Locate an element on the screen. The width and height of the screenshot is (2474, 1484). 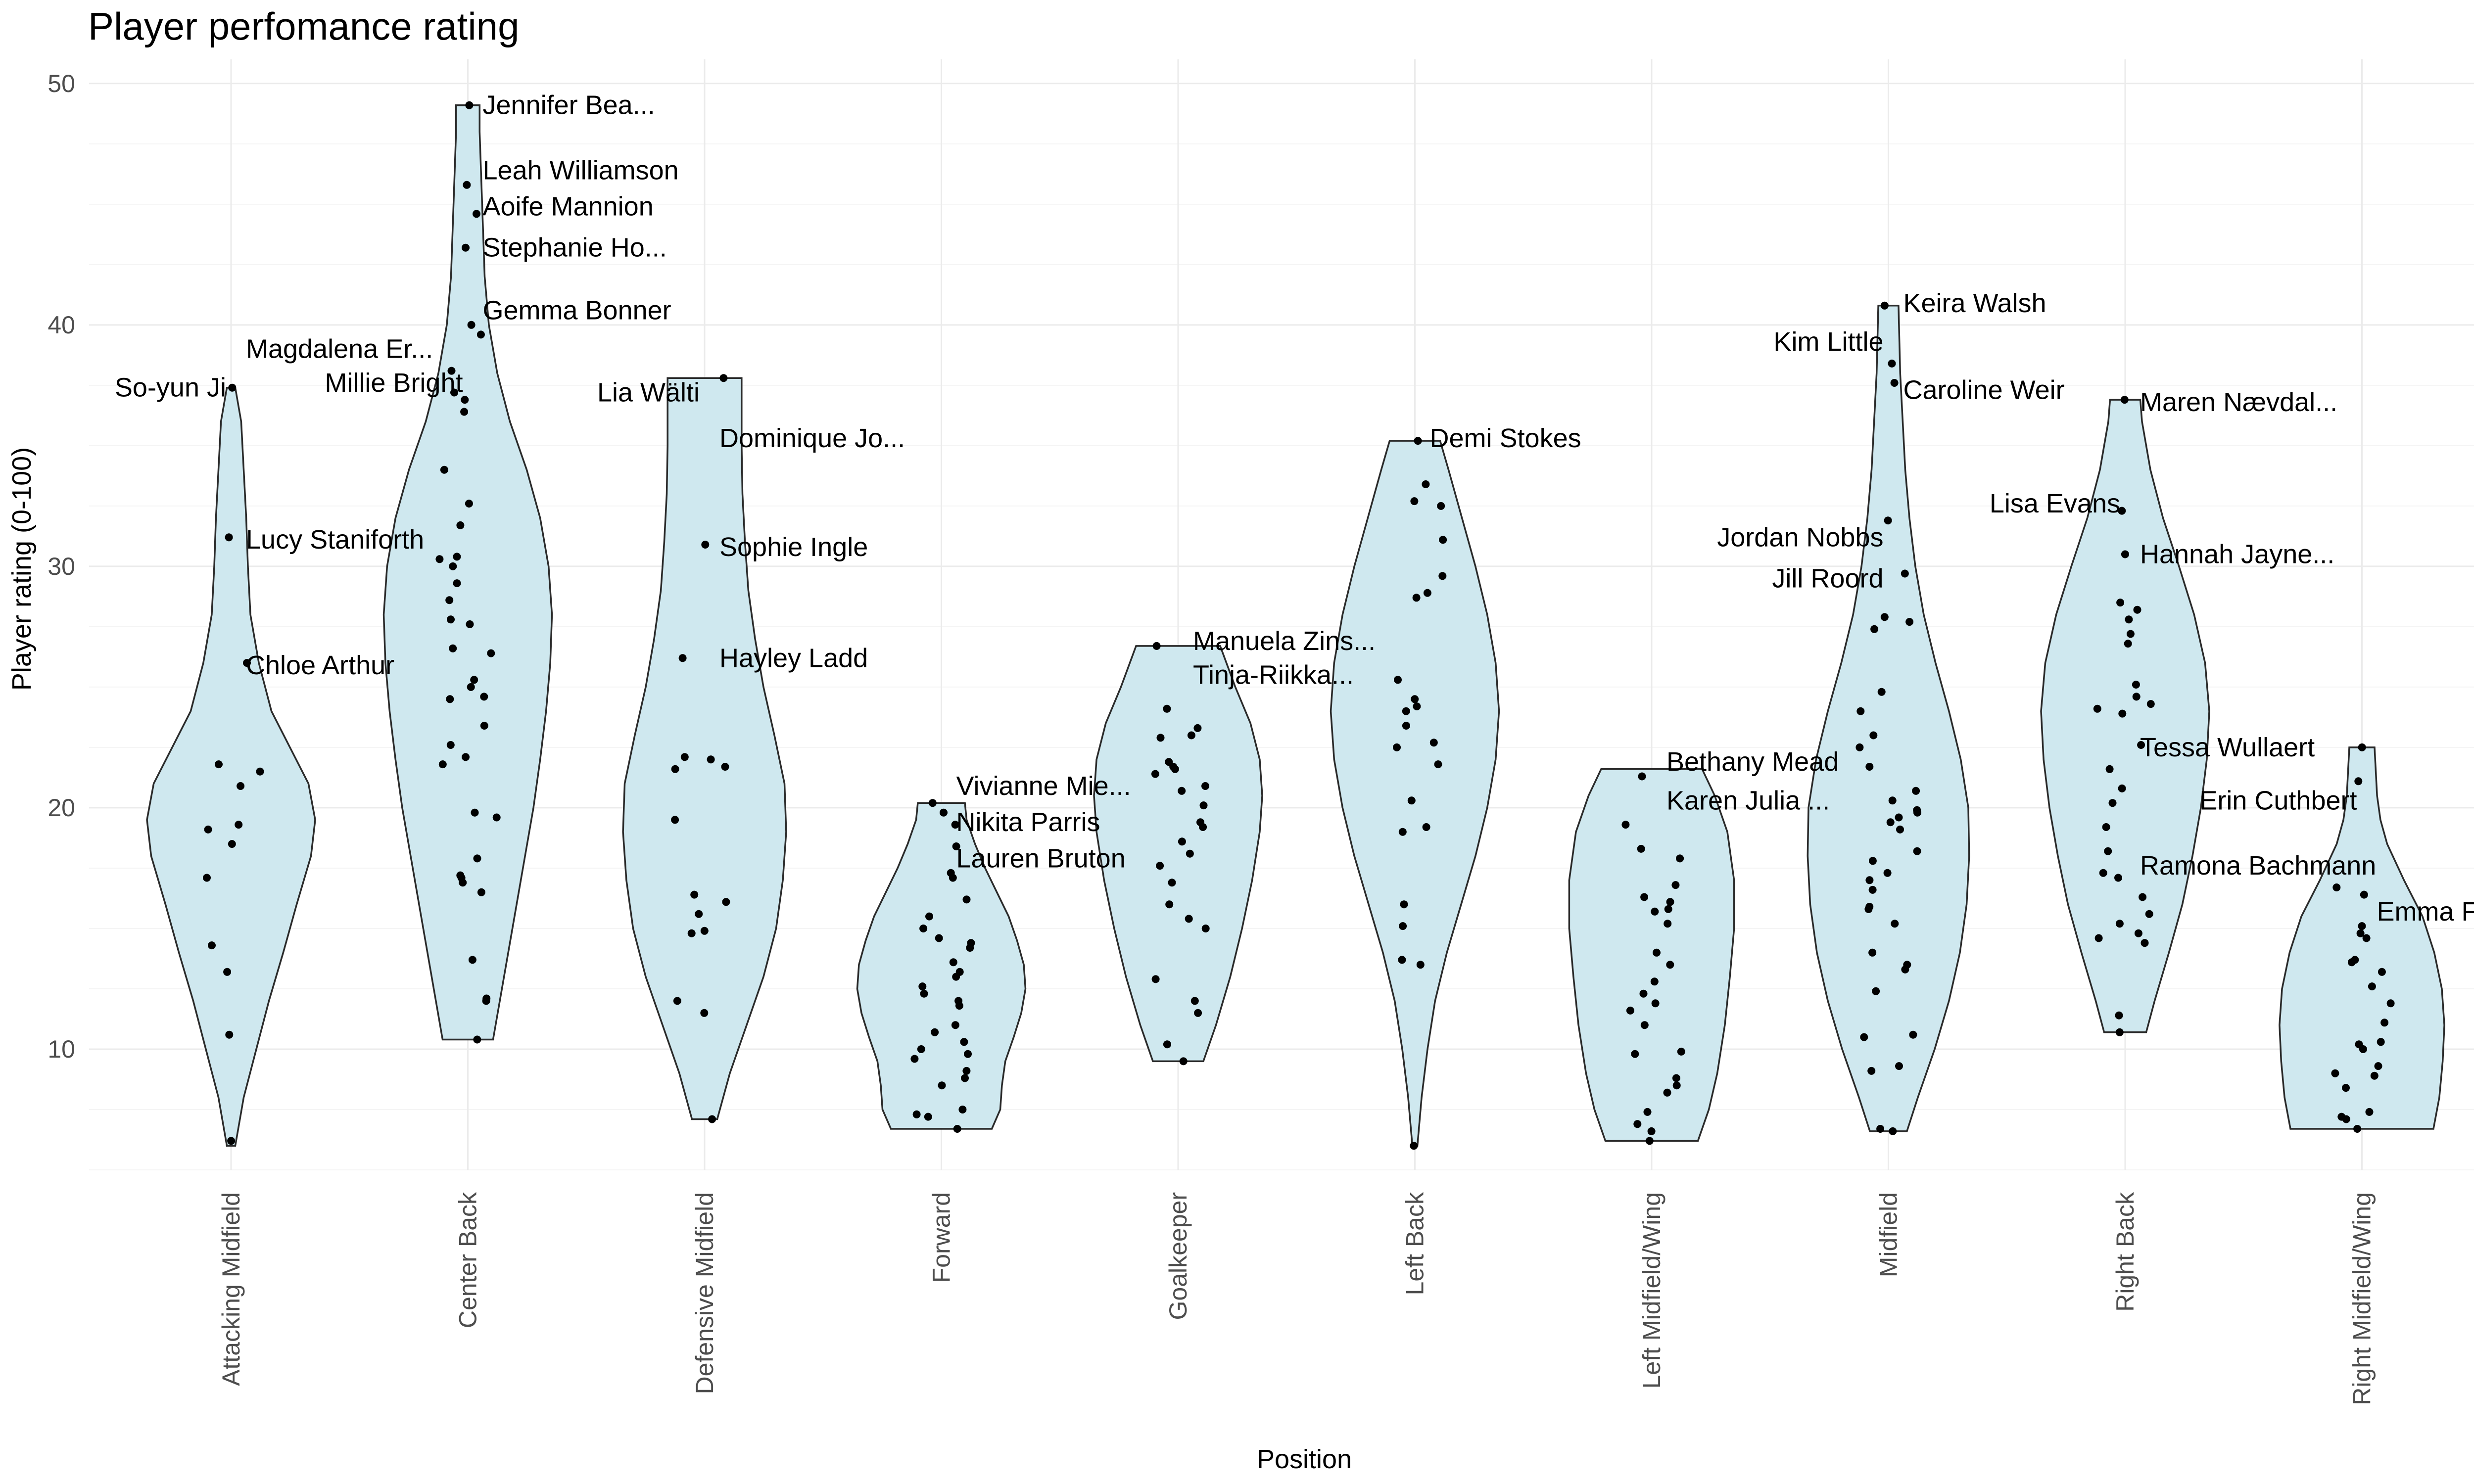
x-axis-title: Position is located at coordinates (1305, 1459).